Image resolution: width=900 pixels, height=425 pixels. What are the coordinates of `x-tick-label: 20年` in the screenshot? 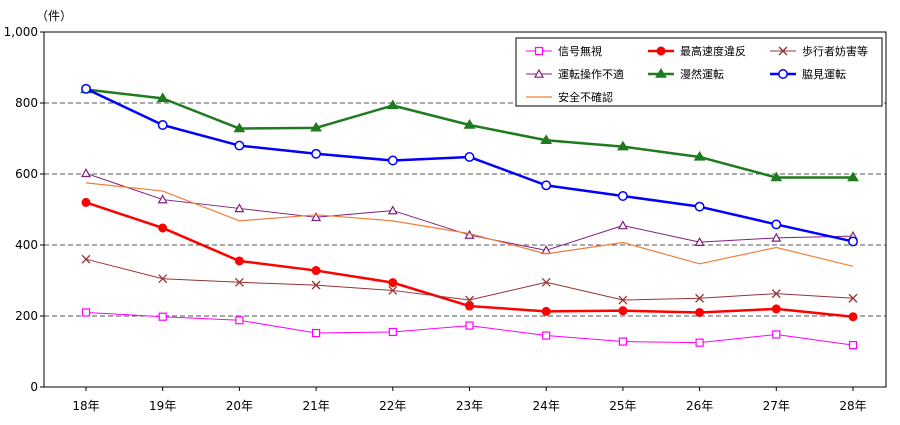 It's located at (239, 406).